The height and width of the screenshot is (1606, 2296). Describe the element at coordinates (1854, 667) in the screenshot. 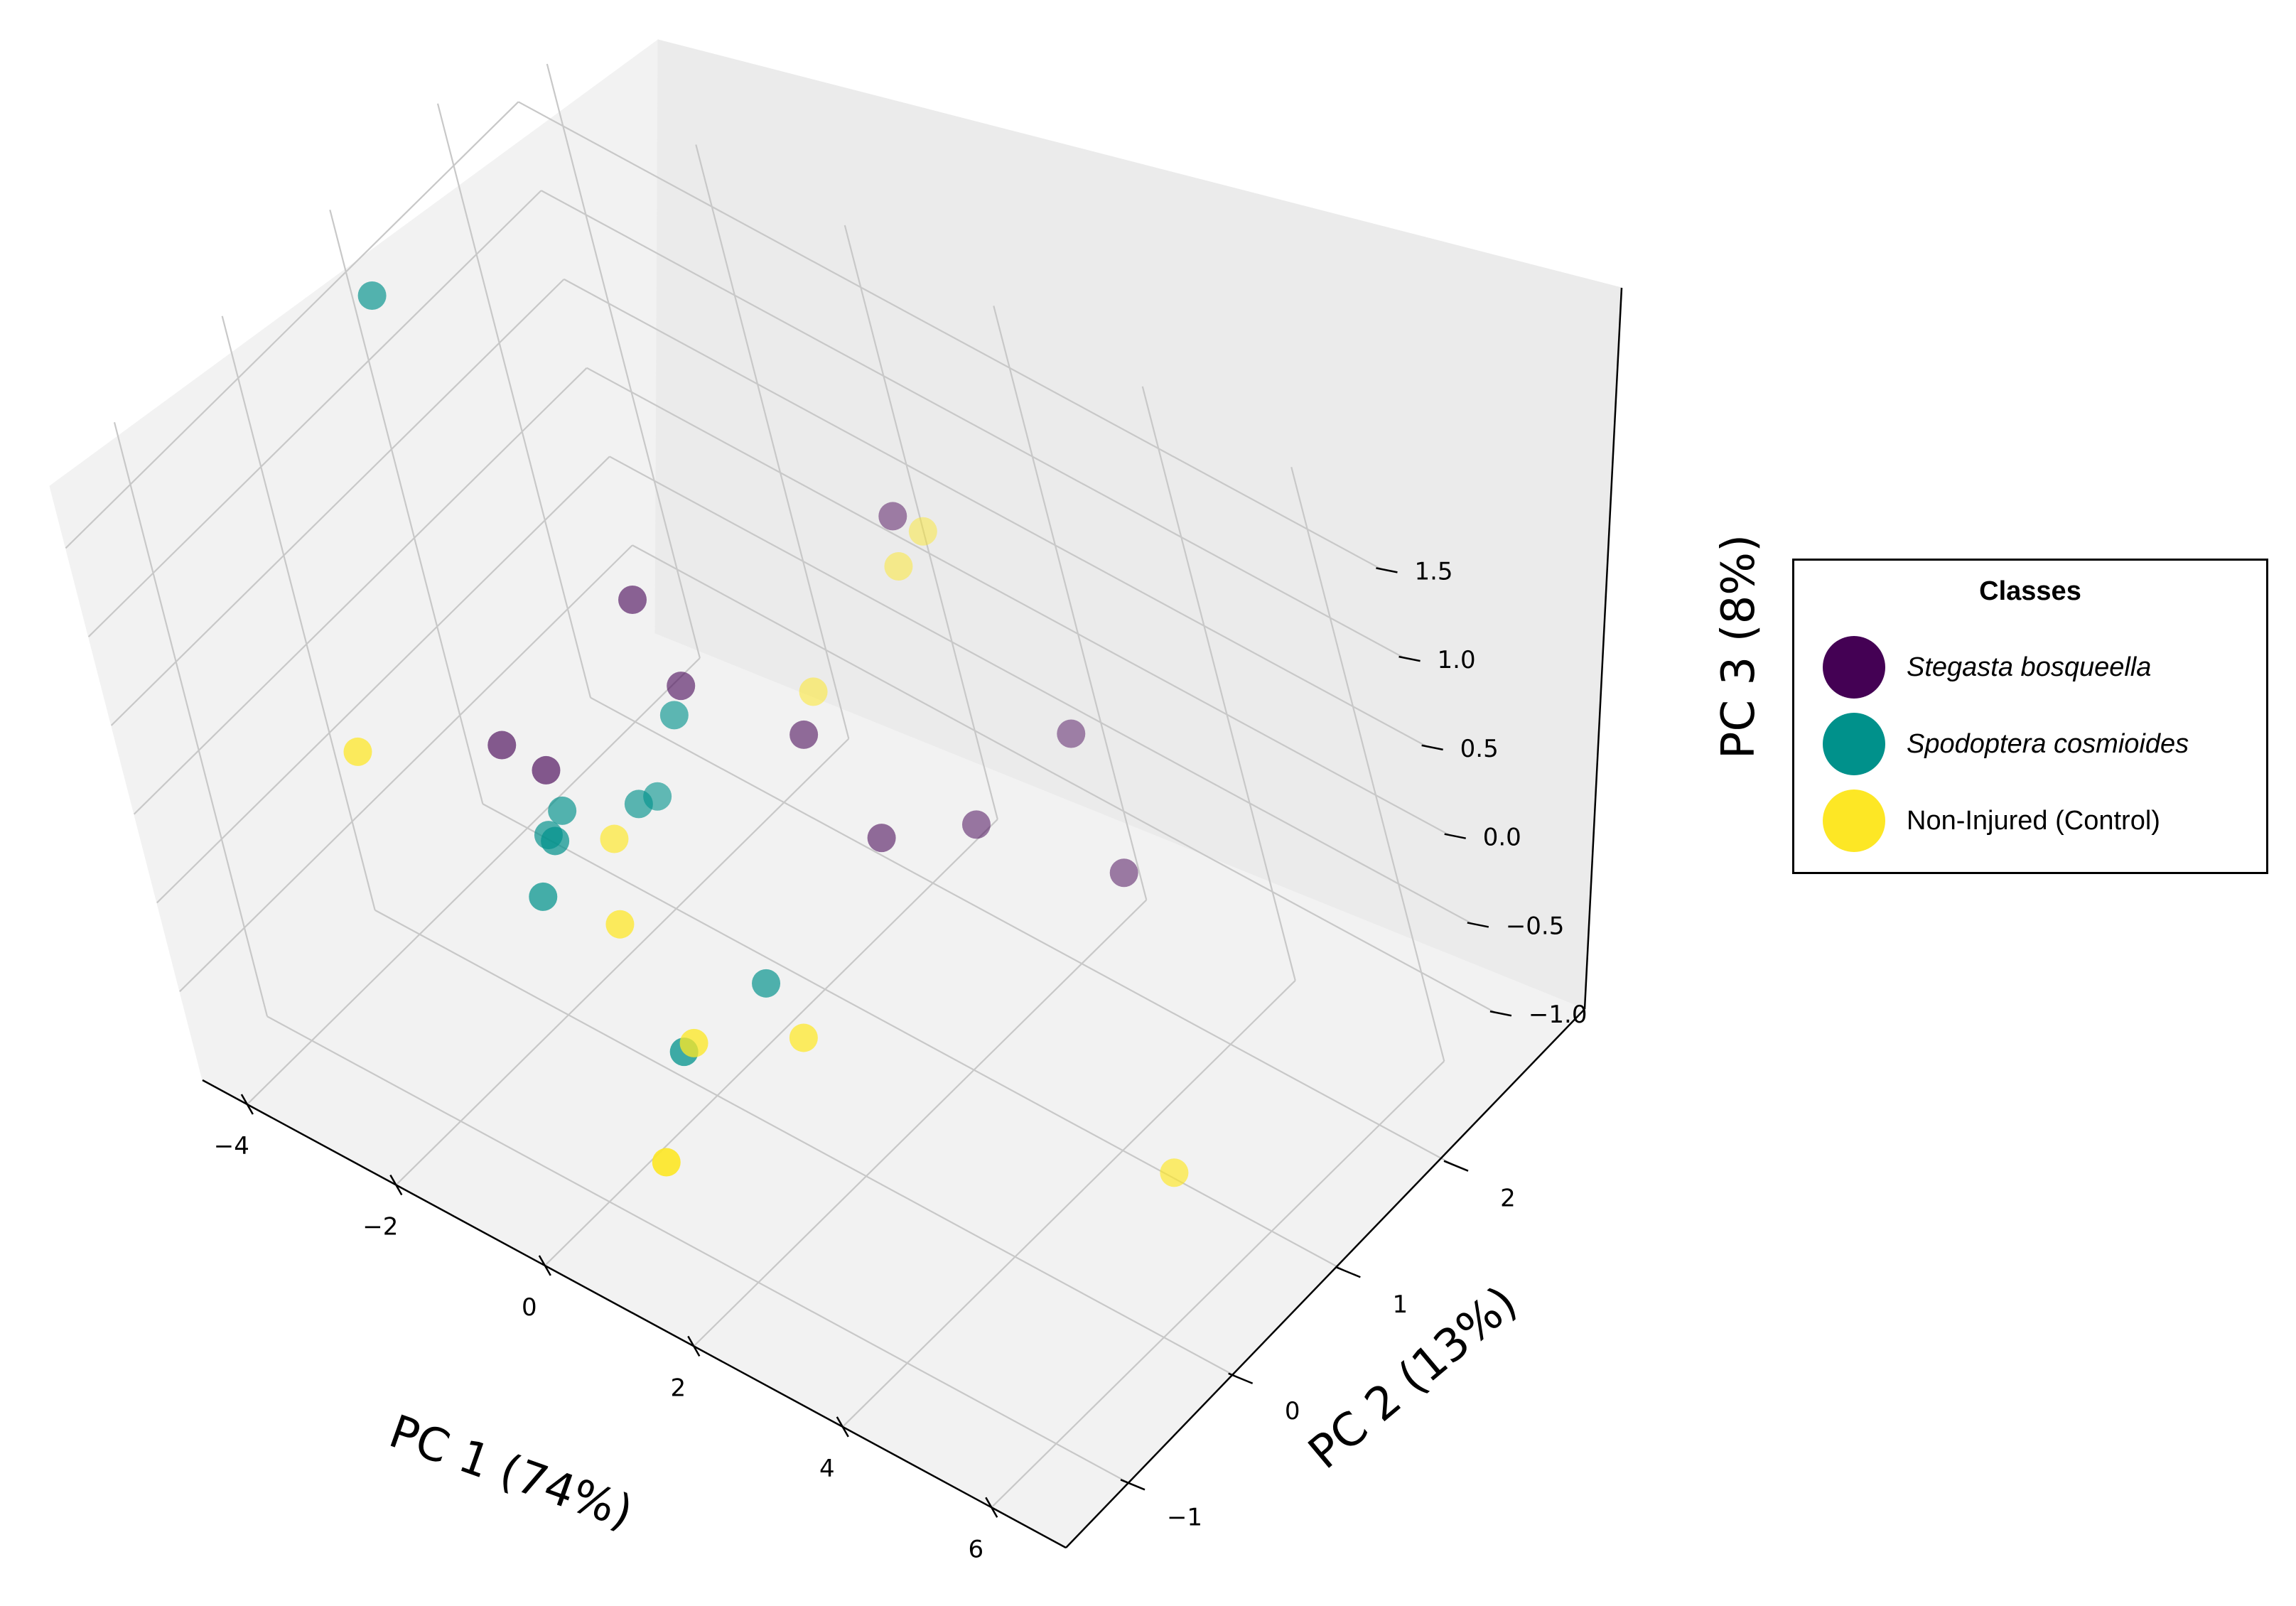

I see `legend-swatch-stegasta` at that location.